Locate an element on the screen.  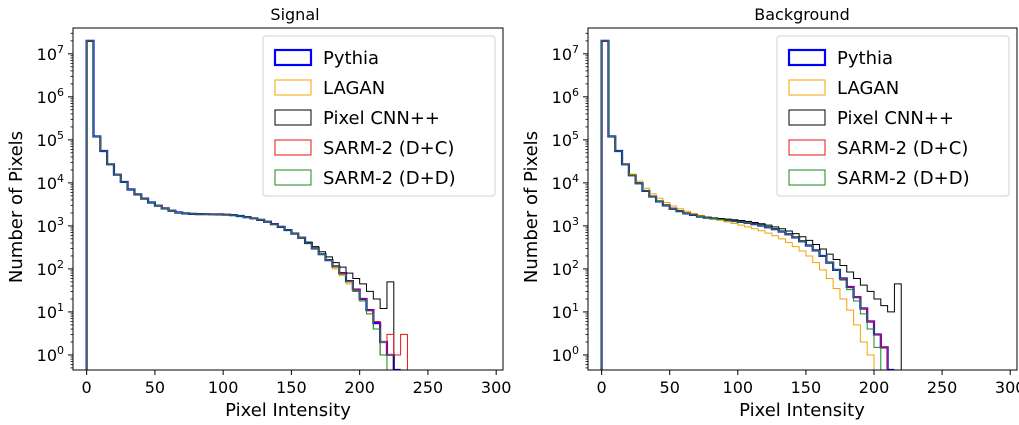
background-legend-label: Pythia is located at coordinates (865, 58).